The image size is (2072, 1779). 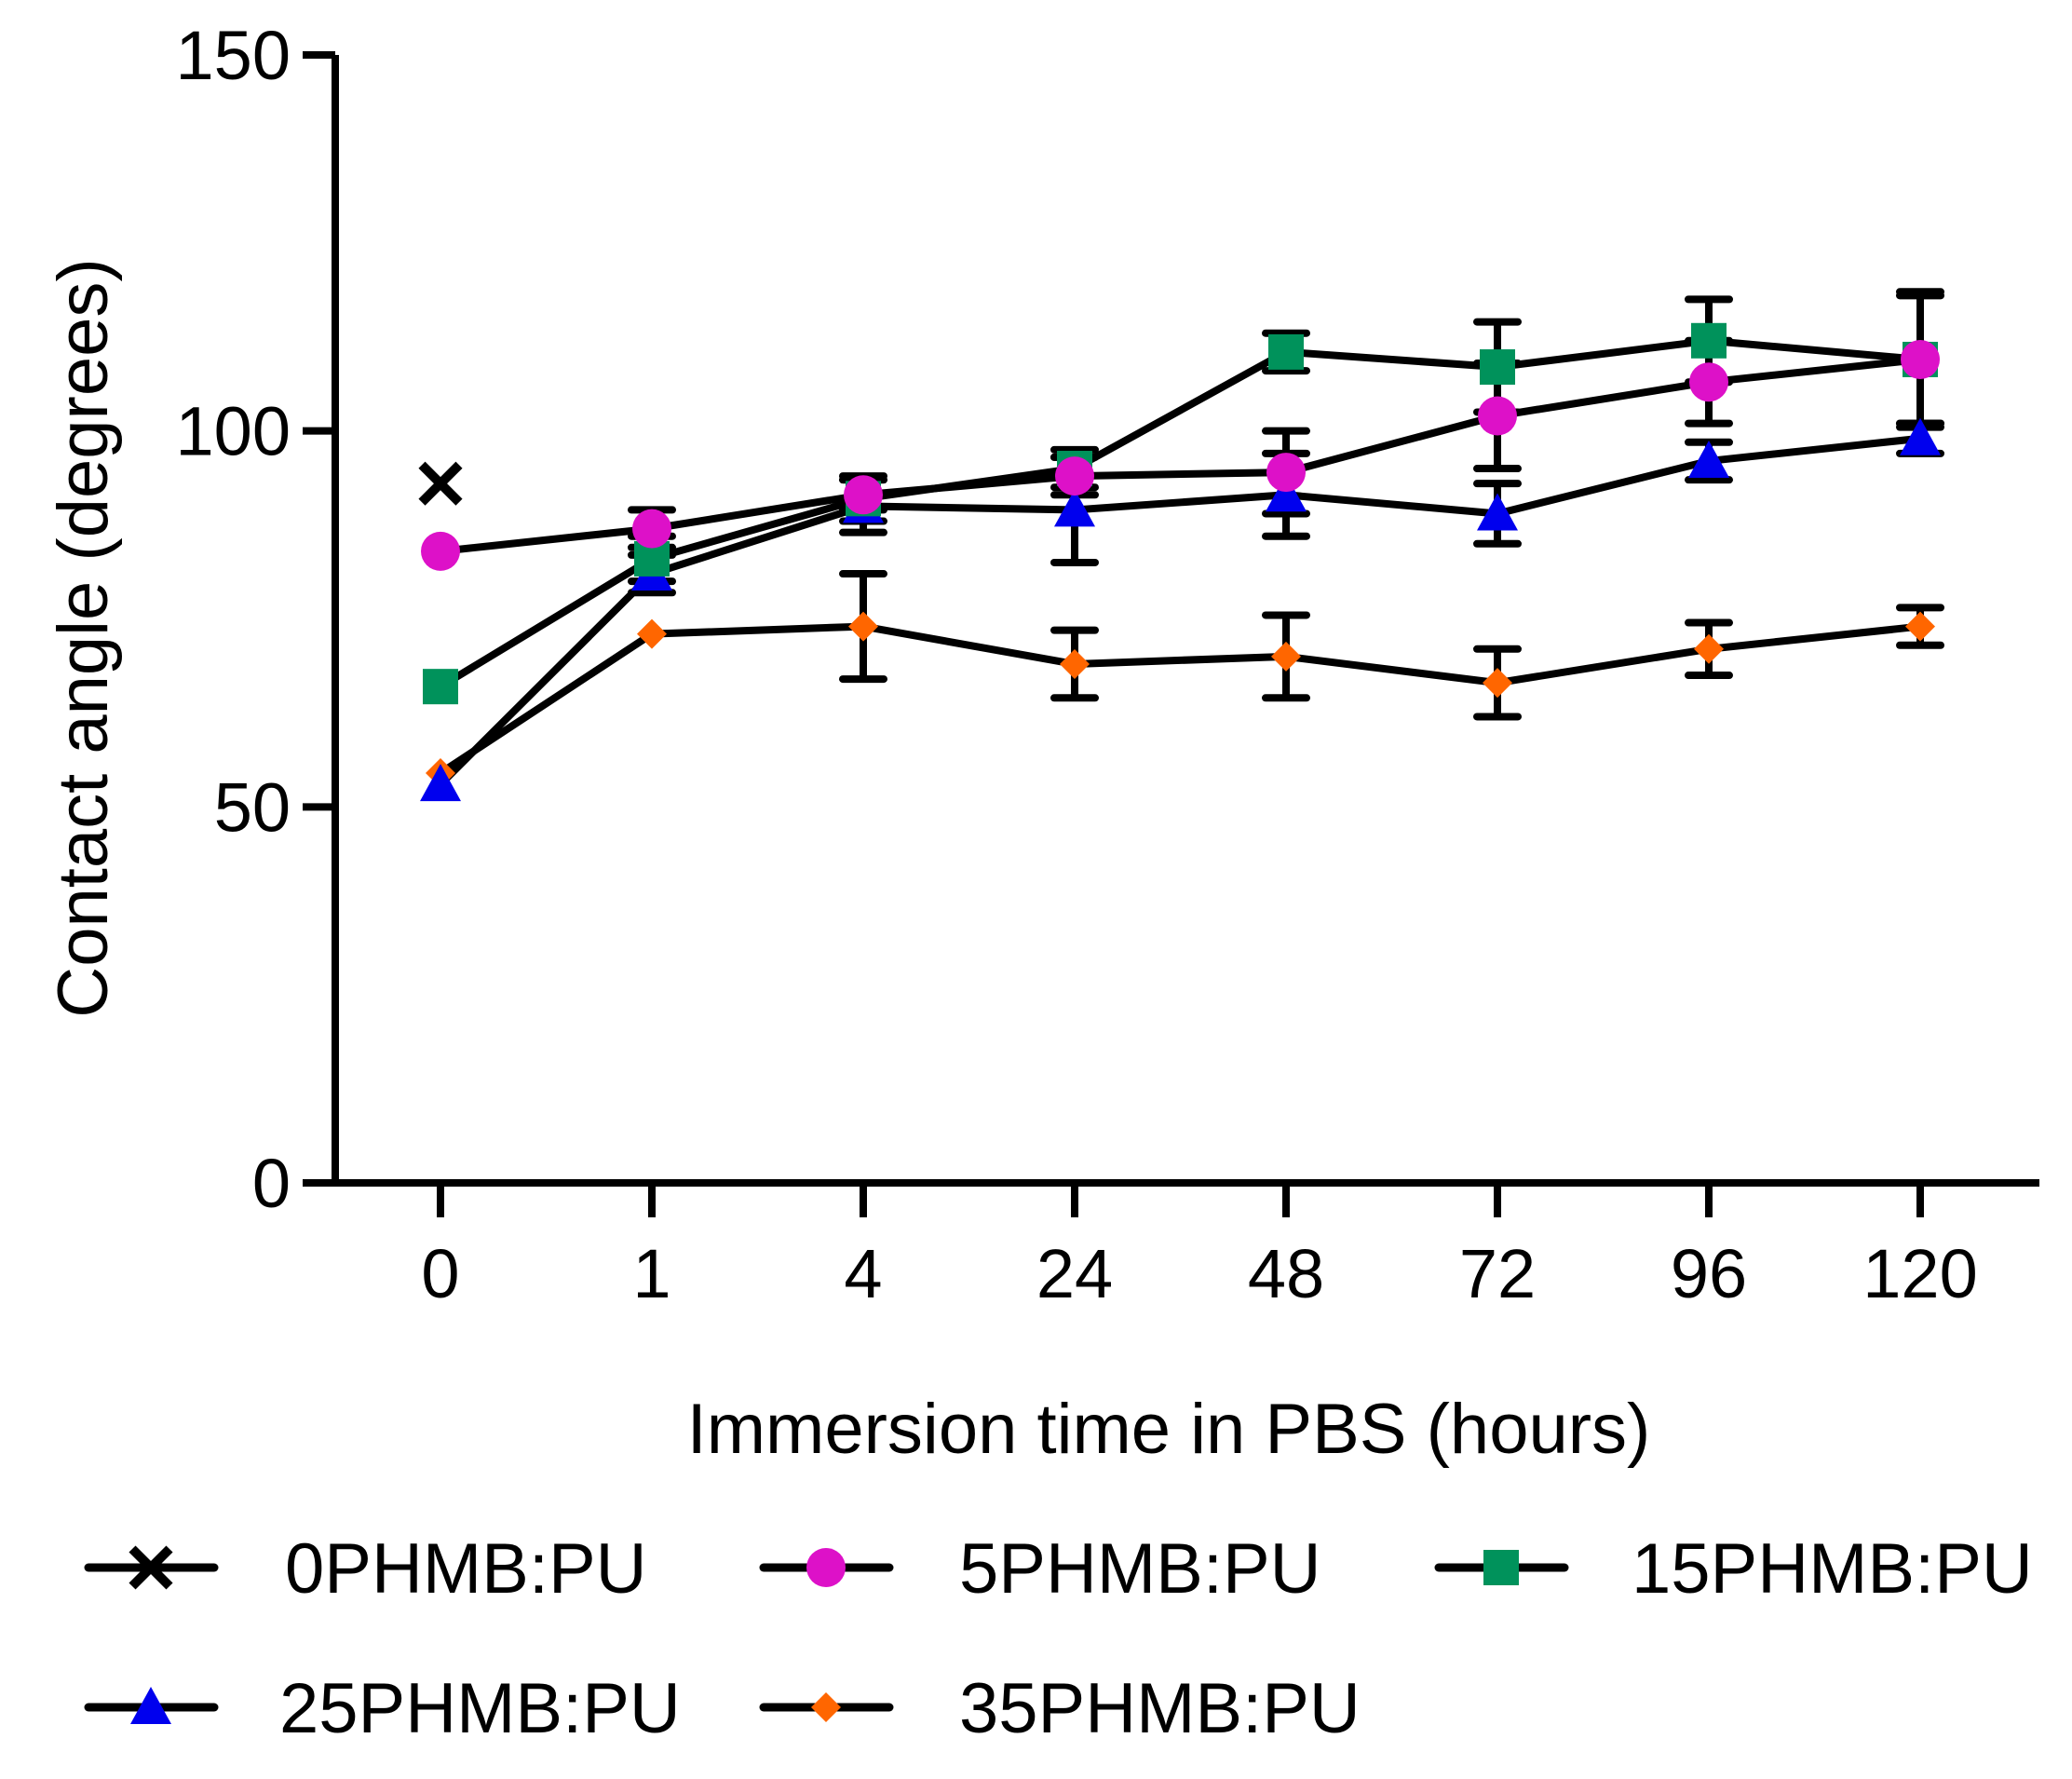 I want to click on y-ticks: 0 50 100 150, so click(x=255, y=620).